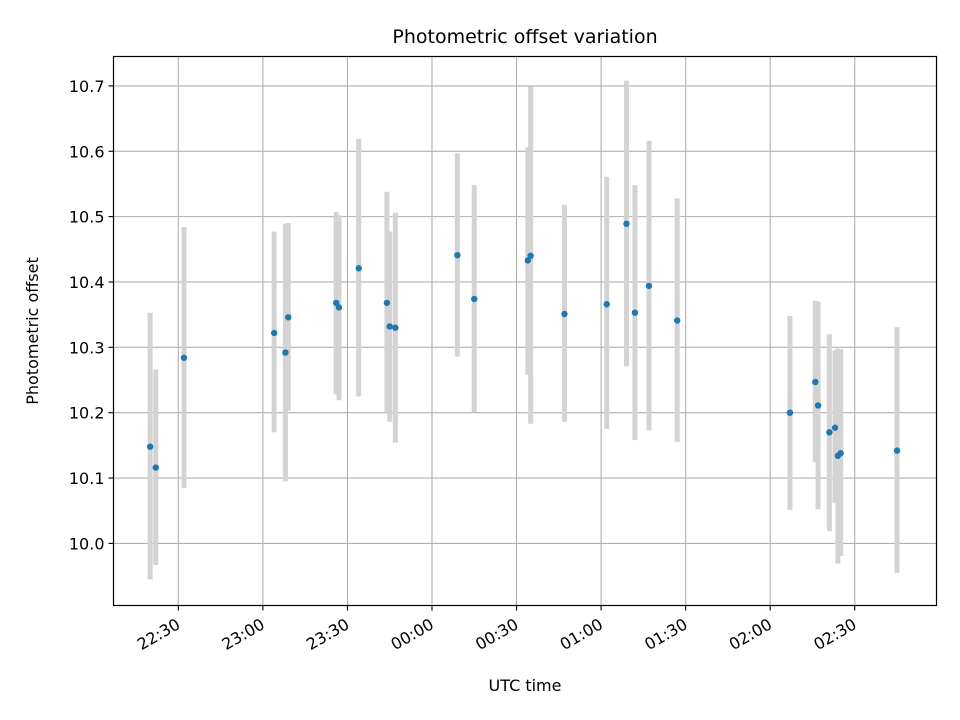 Image resolution: width=960 pixels, height=720 pixels. Describe the element at coordinates (87, 478) in the screenshot. I see `y-tick-label: 10.1` at that location.